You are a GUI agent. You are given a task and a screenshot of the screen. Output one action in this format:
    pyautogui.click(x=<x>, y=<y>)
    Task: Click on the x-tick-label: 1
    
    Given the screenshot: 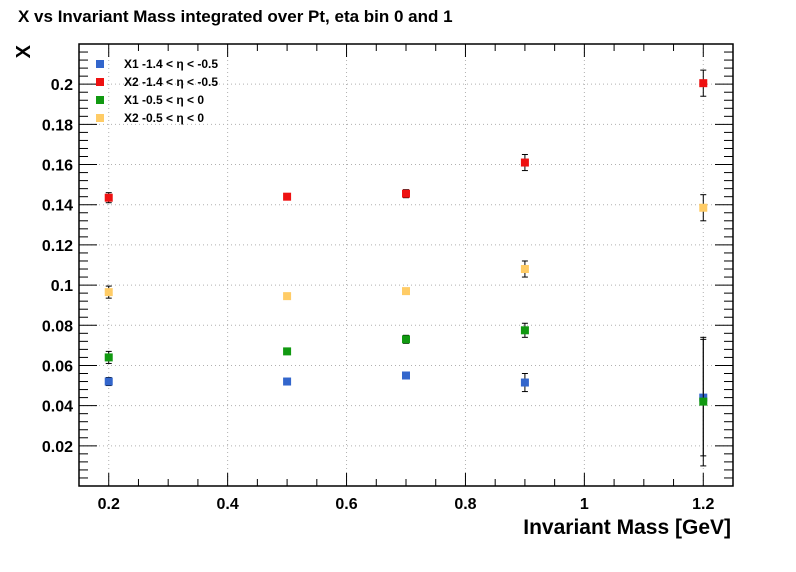 What is the action you would take?
    pyautogui.click(x=584, y=504)
    